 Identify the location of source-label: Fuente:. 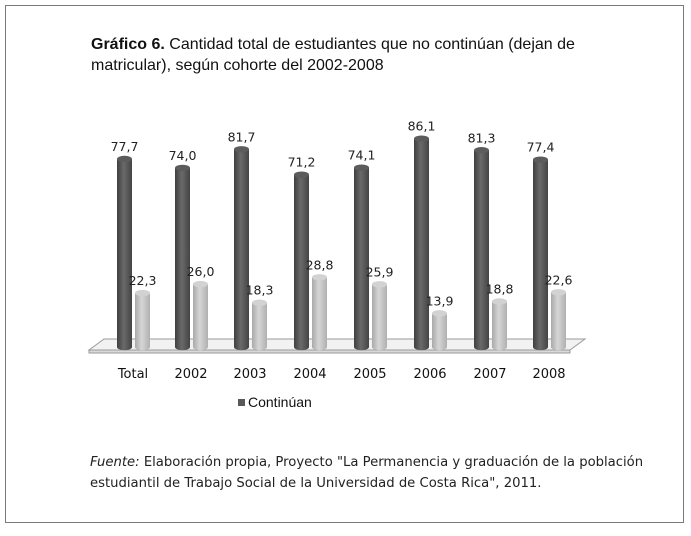
(115, 462).